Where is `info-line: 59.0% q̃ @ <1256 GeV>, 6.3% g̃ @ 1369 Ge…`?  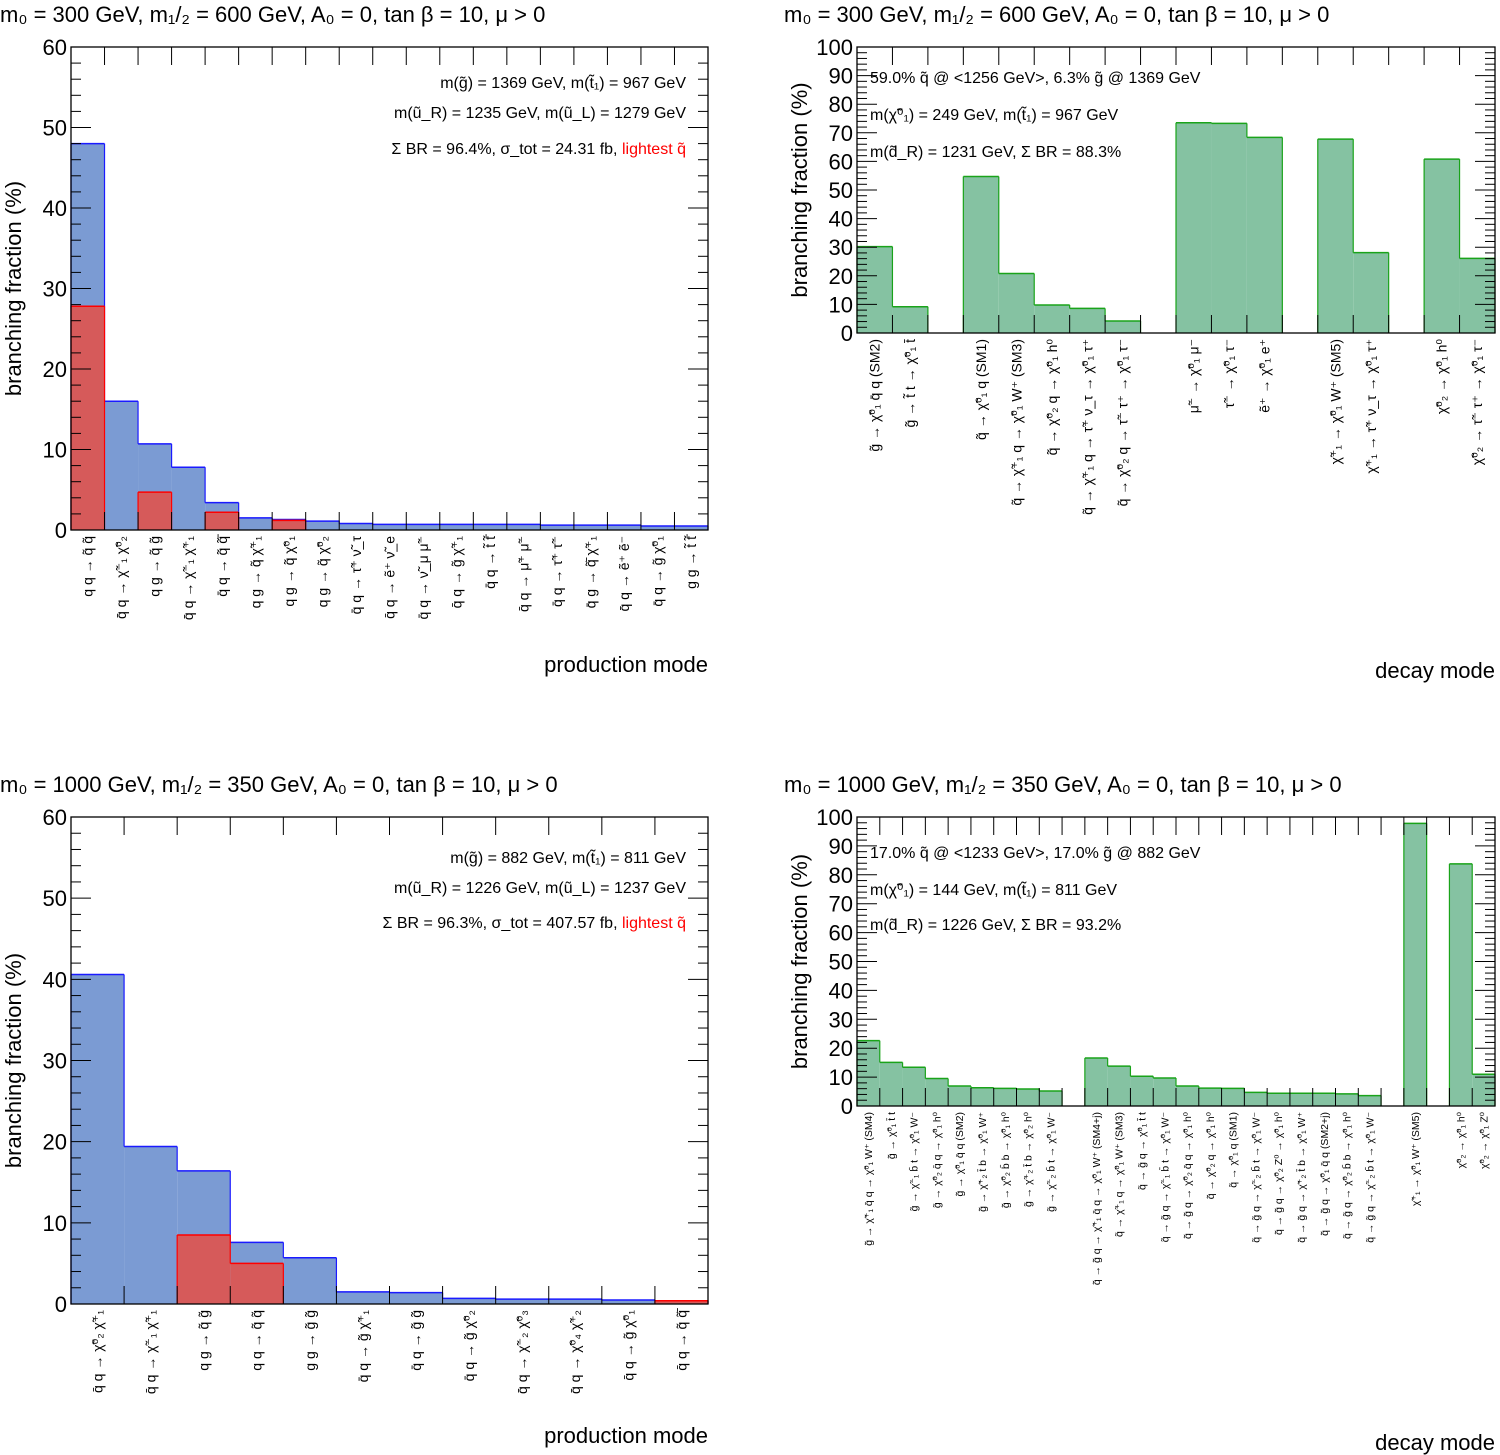 info-line: 59.0% q̃ @ <1256 GeV>, 6.3% g̃ @ 1369 Ge… is located at coordinates (1035, 78).